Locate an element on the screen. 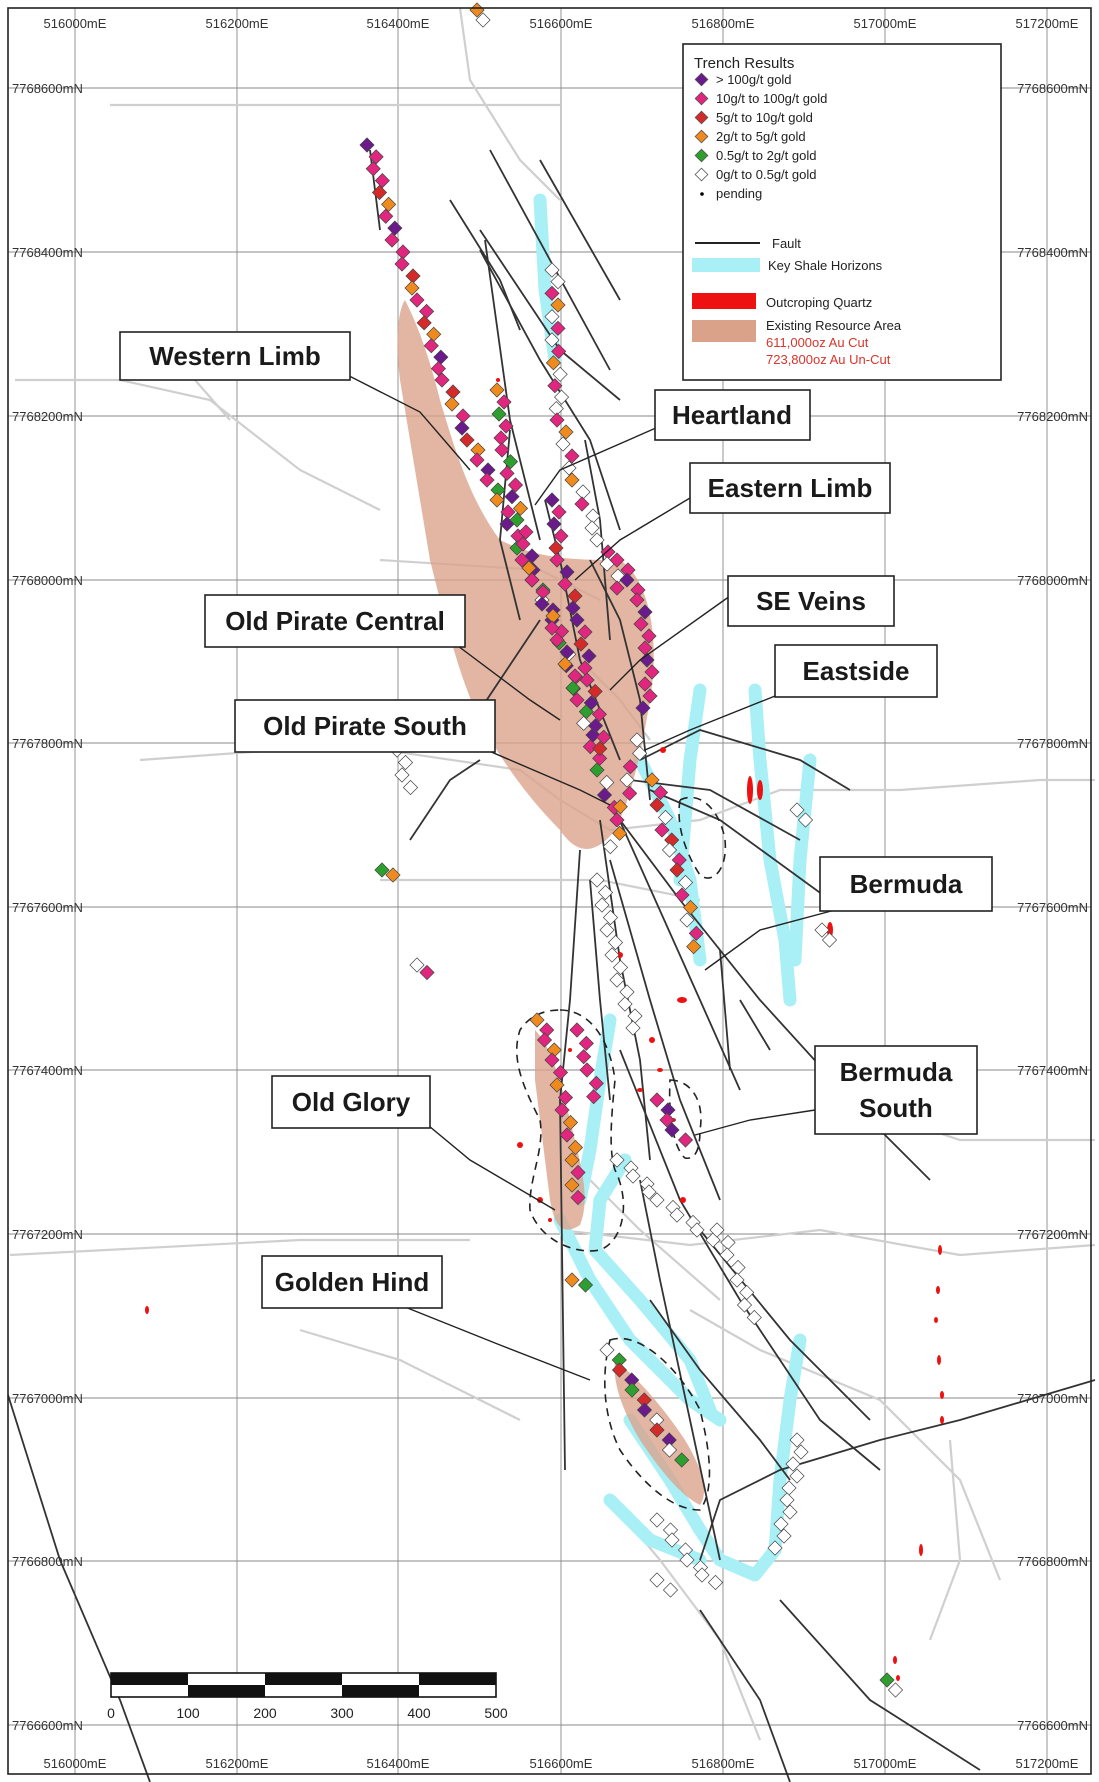  scale-tick-label: 100 is located at coordinates (188, 1713).